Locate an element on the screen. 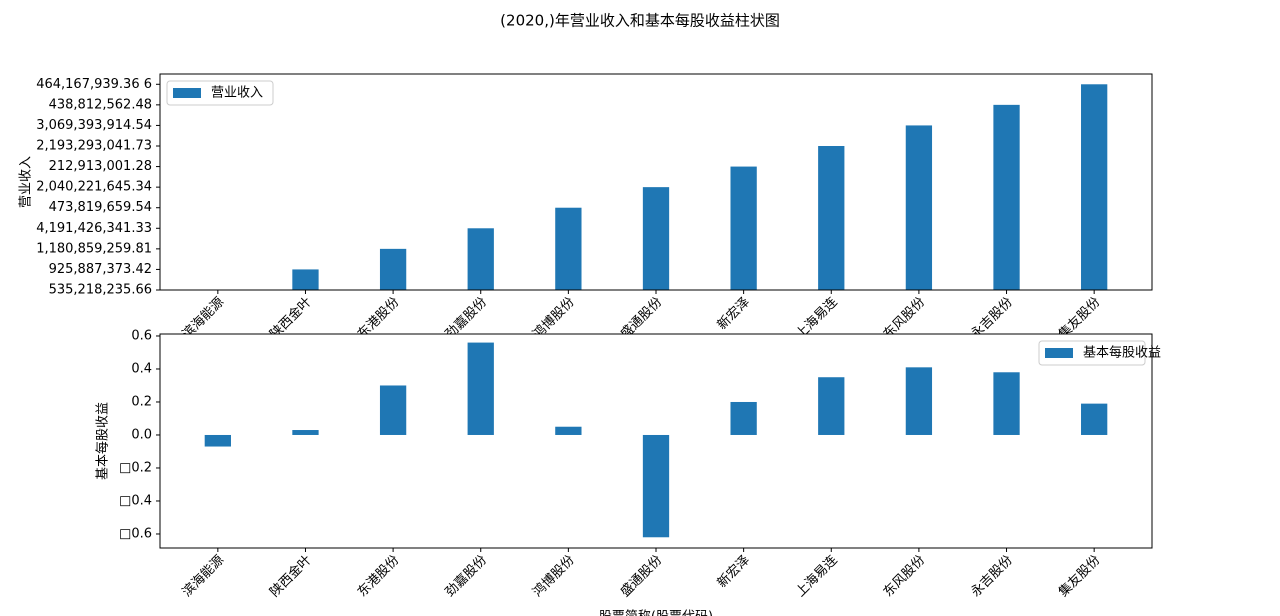  x-tick-label: 陕西金叶 is located at coordinates (291, 576).